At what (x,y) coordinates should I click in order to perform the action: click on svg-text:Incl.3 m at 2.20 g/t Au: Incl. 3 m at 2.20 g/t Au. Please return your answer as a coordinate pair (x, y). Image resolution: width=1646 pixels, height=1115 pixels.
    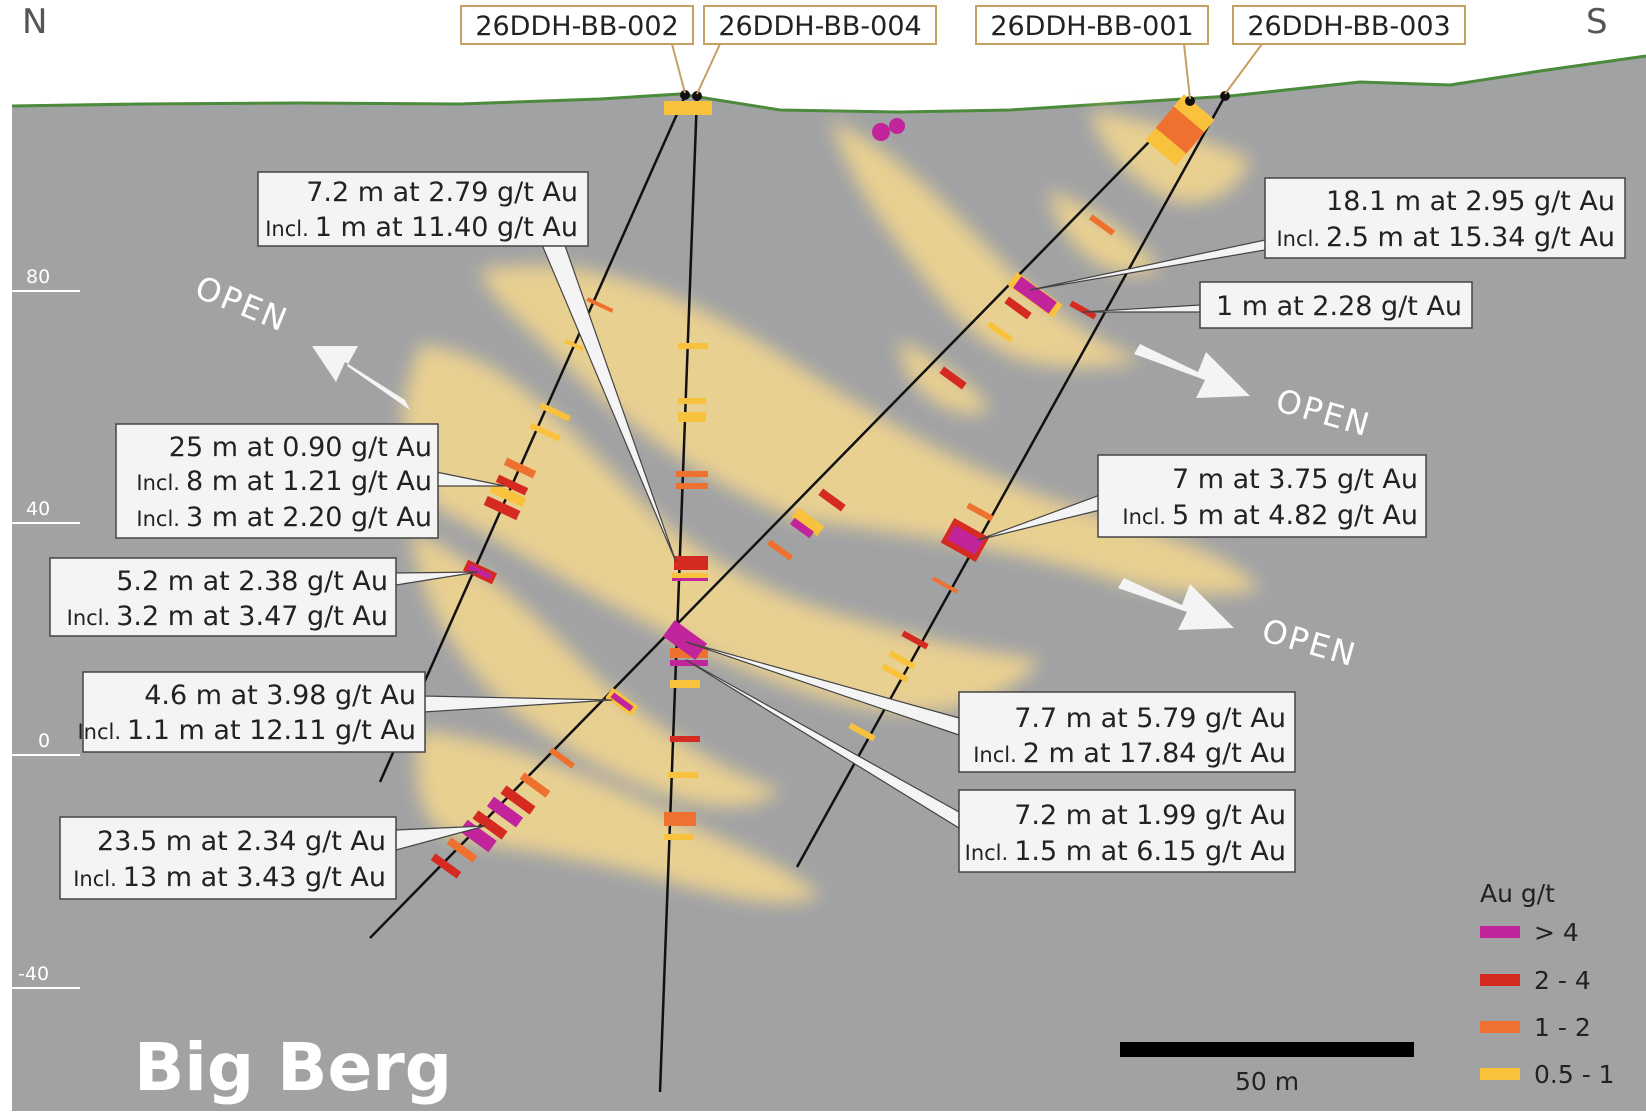
    Looking at the image, I should click on (284, 517).